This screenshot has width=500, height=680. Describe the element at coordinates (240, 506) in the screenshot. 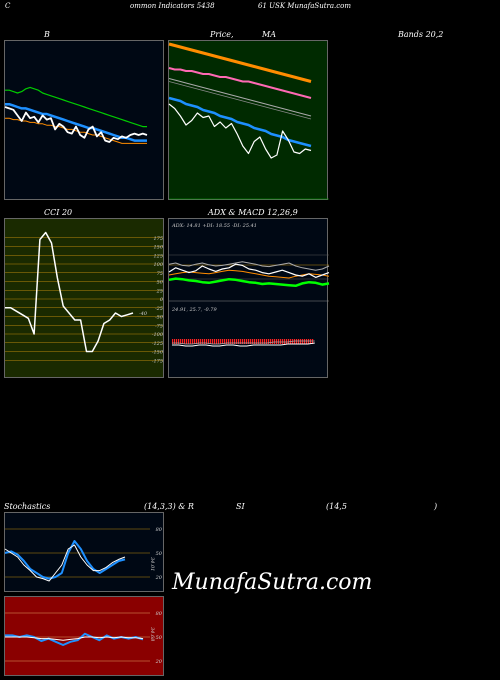

I see `rsi-title: SI` at that location.